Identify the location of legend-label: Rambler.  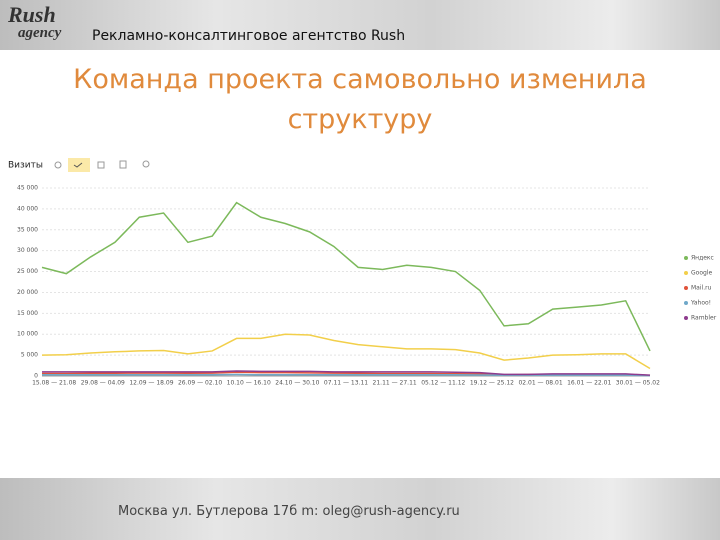
(704, 318).